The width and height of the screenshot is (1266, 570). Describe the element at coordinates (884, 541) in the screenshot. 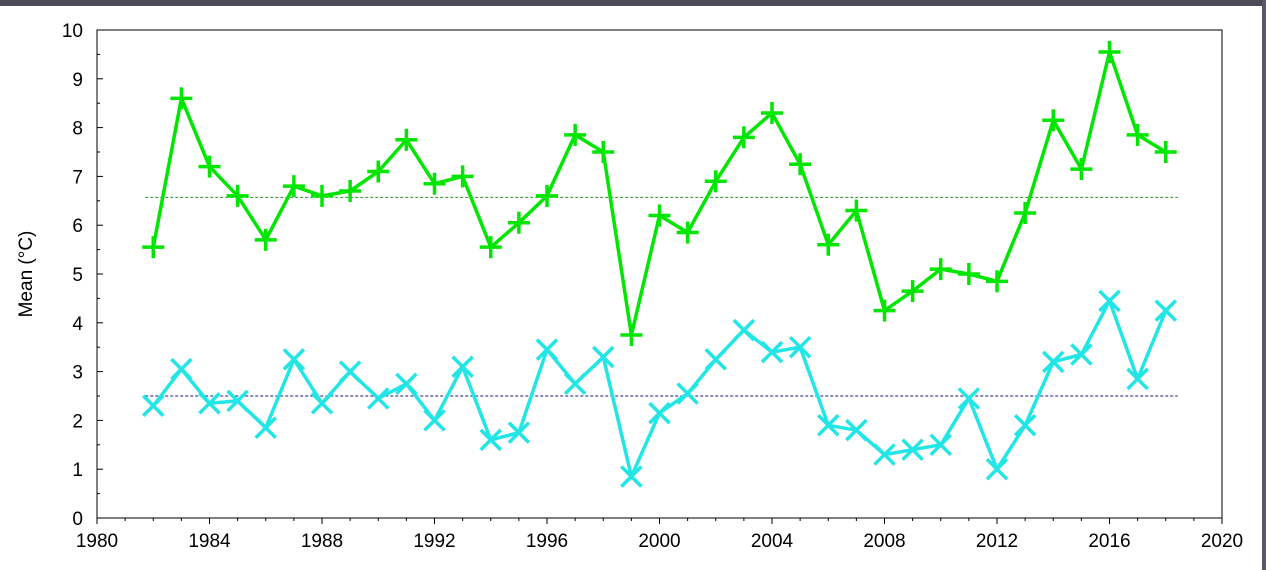

I see `x-tick-label: 2008` at that location.